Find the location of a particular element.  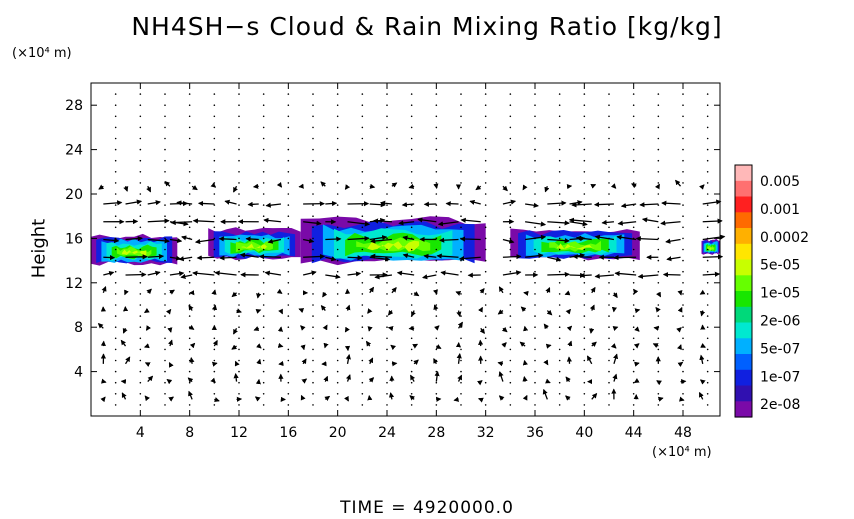

colorbar-label: 0.001 is located at coordinates (780, 210).